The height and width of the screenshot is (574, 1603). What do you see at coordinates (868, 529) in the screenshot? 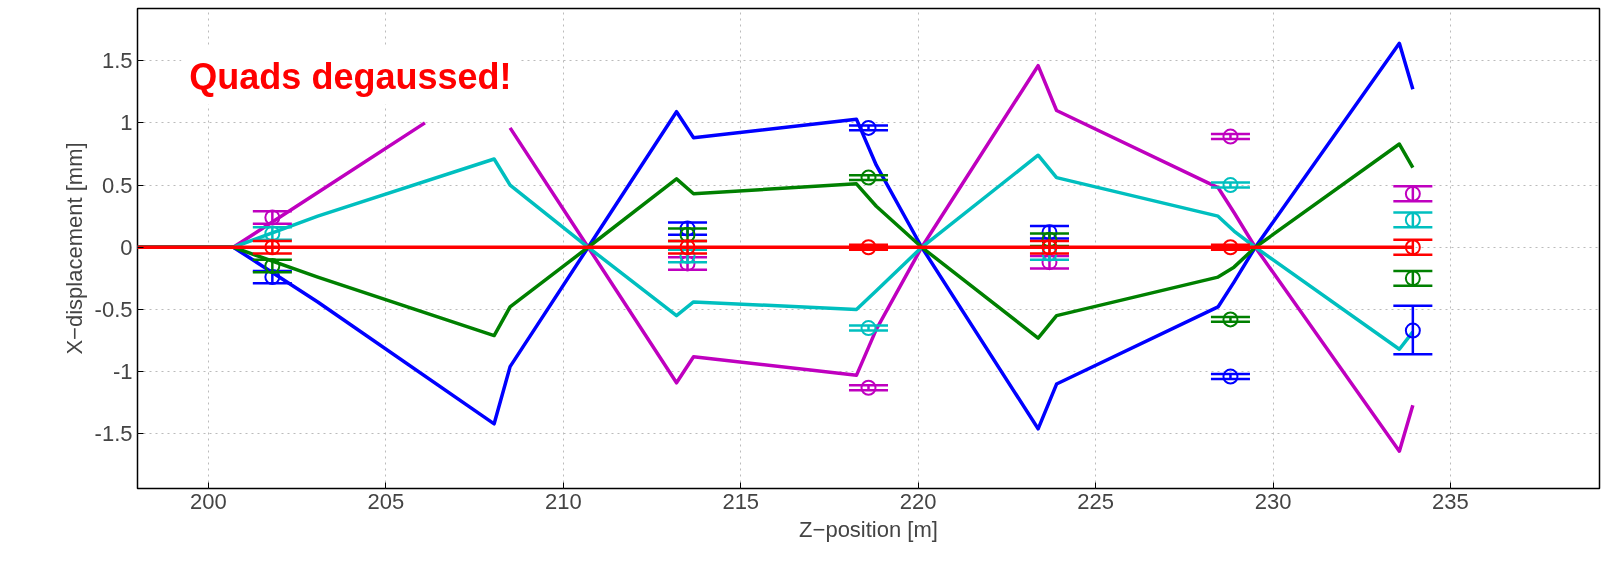
I see `x-axis-title: Z−position [m]` at bounding box center [868, 529].